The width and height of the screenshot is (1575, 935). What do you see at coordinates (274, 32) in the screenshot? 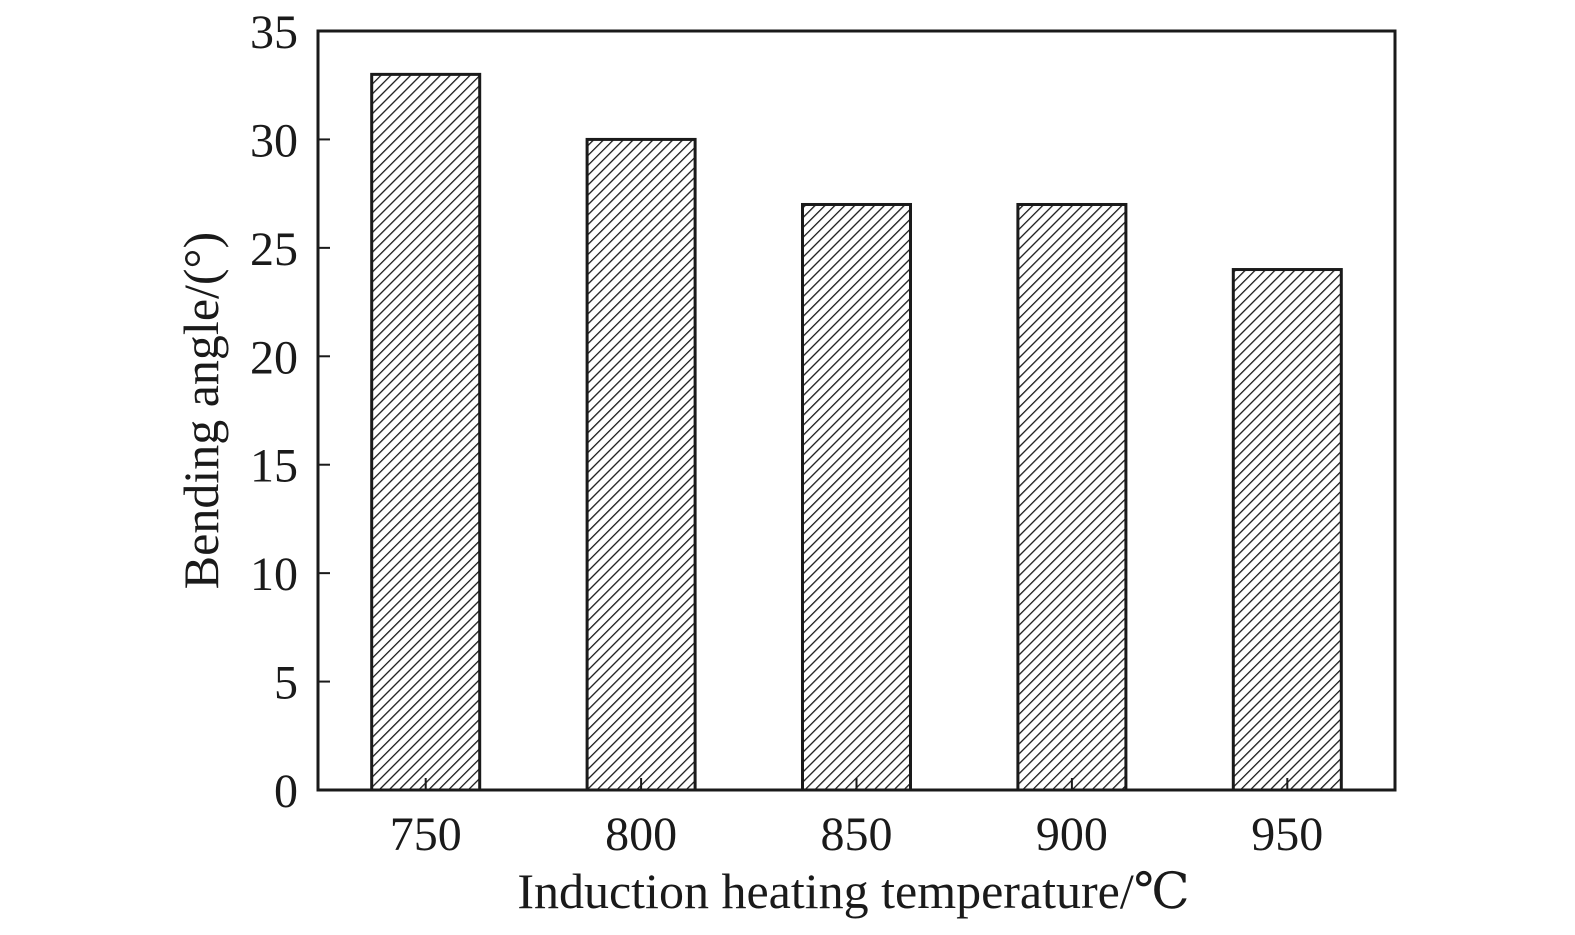
I see `y-tick-label: 35` at bounding box center [274, 32].